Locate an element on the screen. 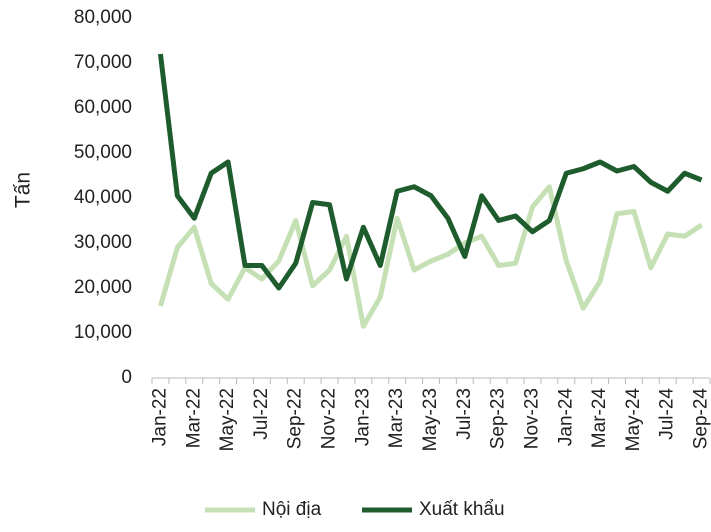 This screenshot has width=711, height=532. x-tick-label: Mar-24 is located at coordinates (599, 418).